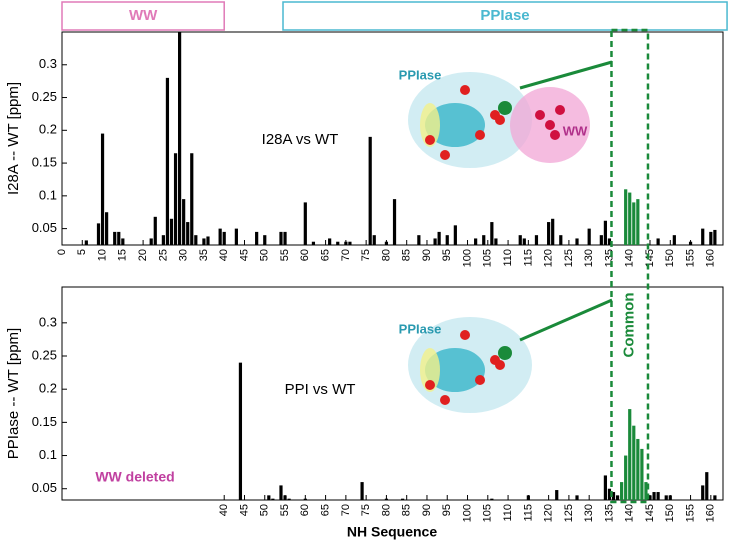  Describe the element at coordinates (630, 258) in the screenshot. I see `x-tick-label: 140` at that location.